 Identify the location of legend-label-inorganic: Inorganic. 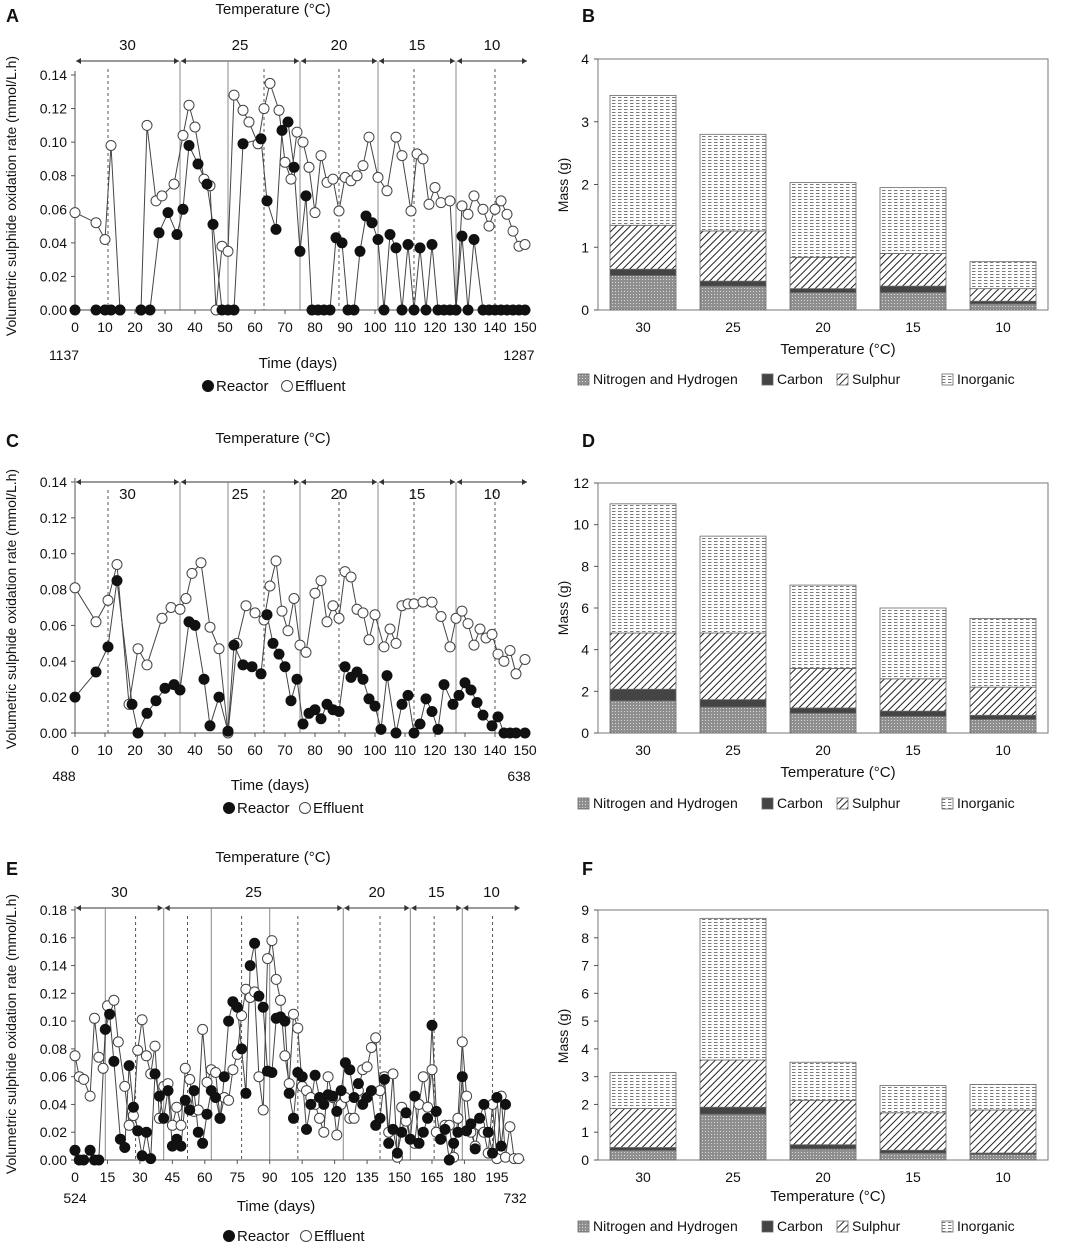
(986, 379).